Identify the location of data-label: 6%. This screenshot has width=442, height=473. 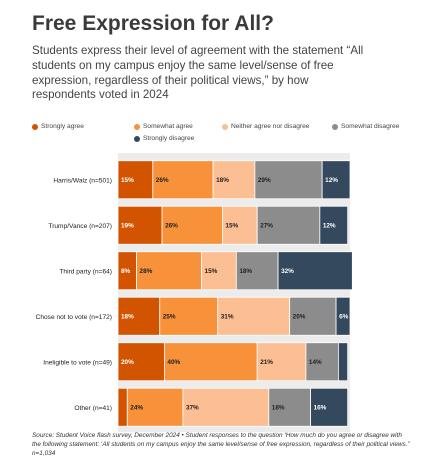
(344, 317).